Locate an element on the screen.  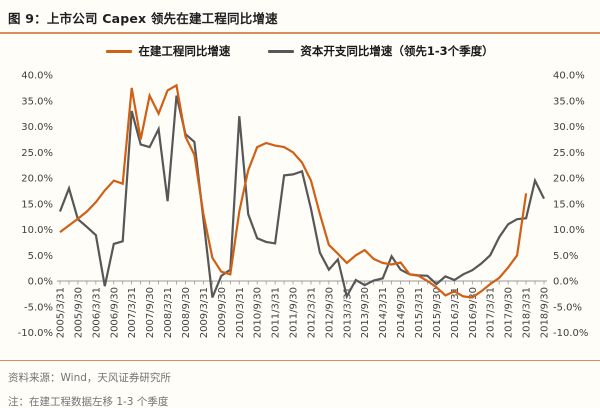
legend-line-swatch-gray is located at coordinates (281, 51).